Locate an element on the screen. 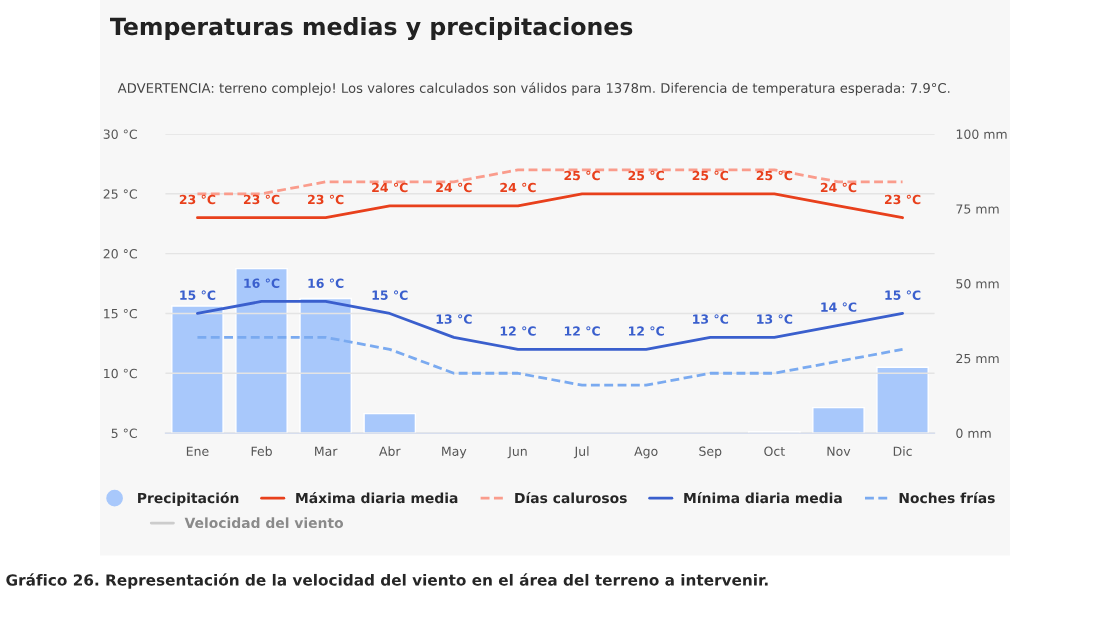 Image resolution: width=1110 pixels, height=635 pixels. y-tick-label: 20 °C is located at coordinates (120, 254).